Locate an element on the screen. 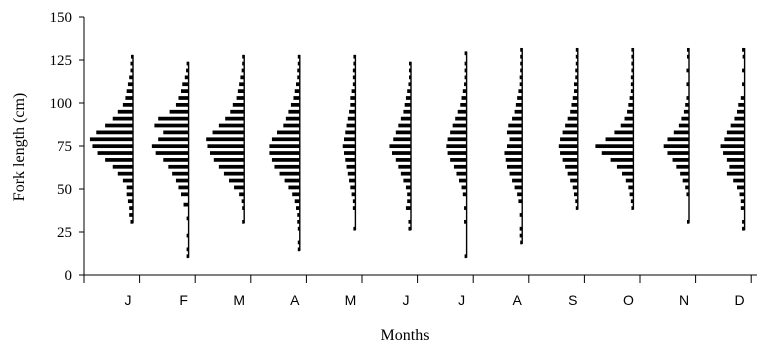  y-tick-label: 25 is located at coordinates (64, 233).